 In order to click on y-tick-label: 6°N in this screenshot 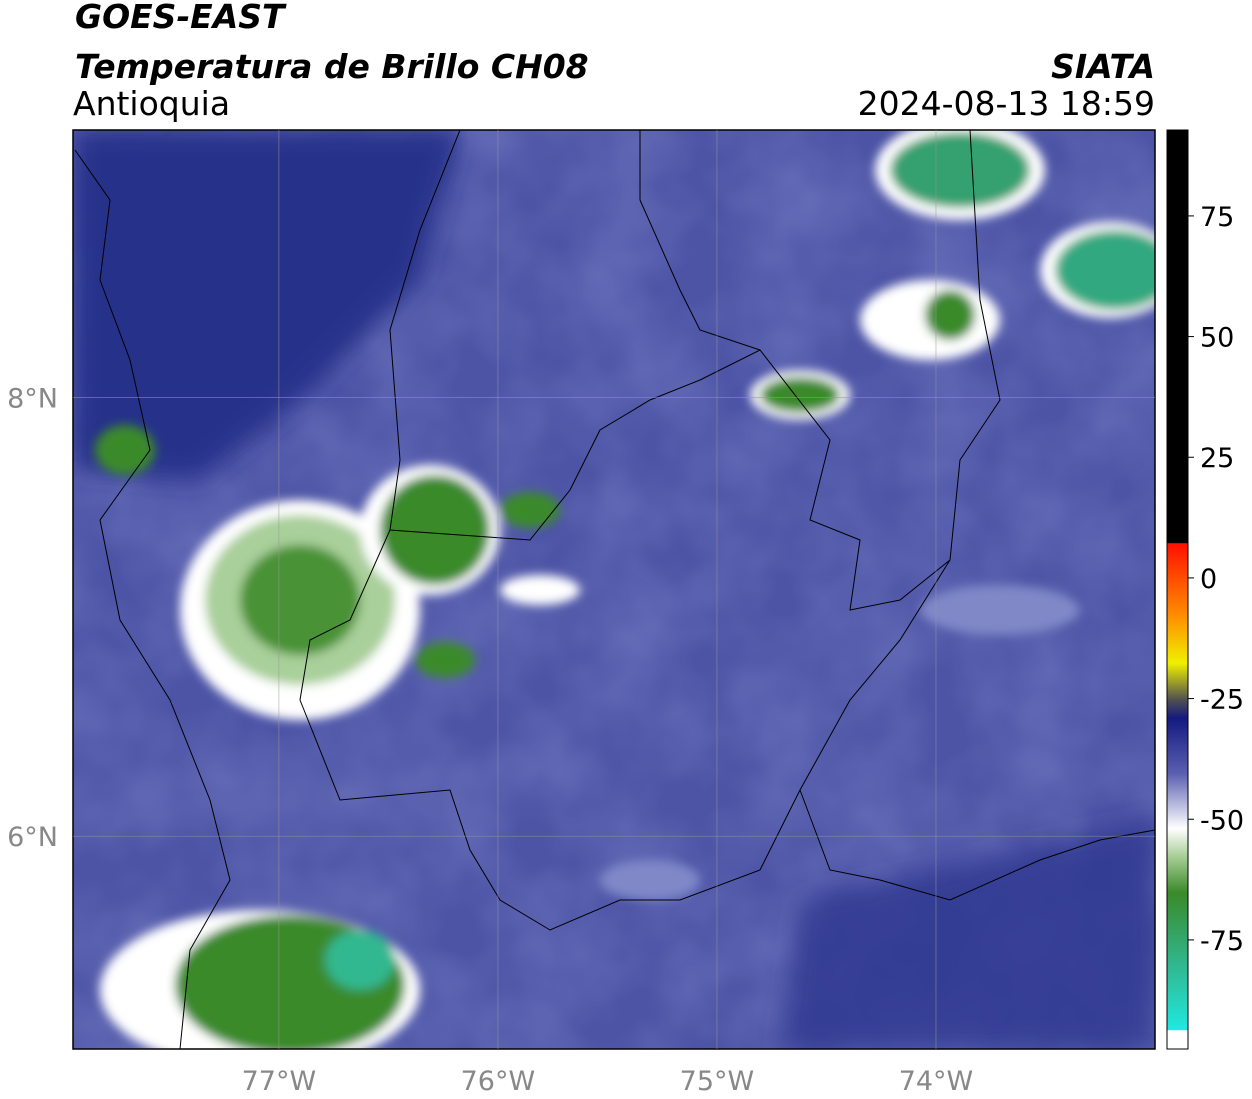, I will do `click(32, 837)`.